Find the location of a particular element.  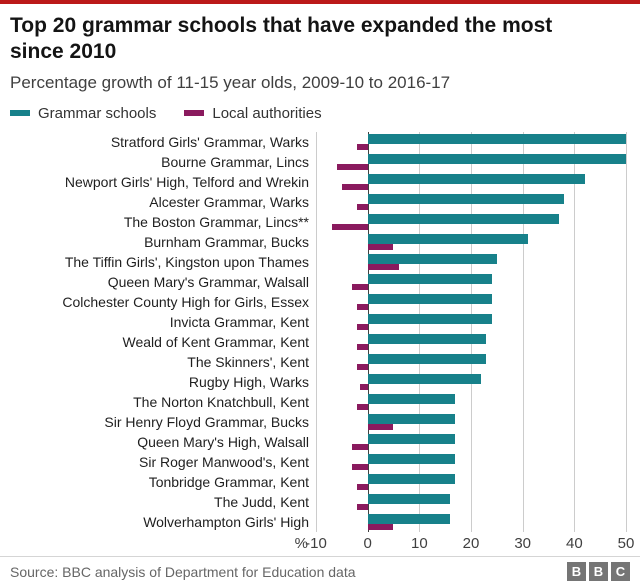

legend-item-grammar-schools: Grammar schools is located at coordinates (83, 113).